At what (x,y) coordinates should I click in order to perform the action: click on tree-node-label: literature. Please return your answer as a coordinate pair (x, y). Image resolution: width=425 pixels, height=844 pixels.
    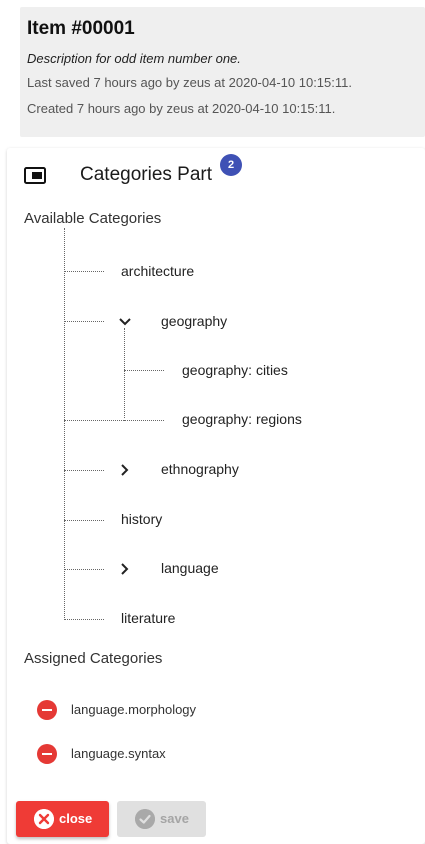
    Looking at the image, I should click on (148, 618).